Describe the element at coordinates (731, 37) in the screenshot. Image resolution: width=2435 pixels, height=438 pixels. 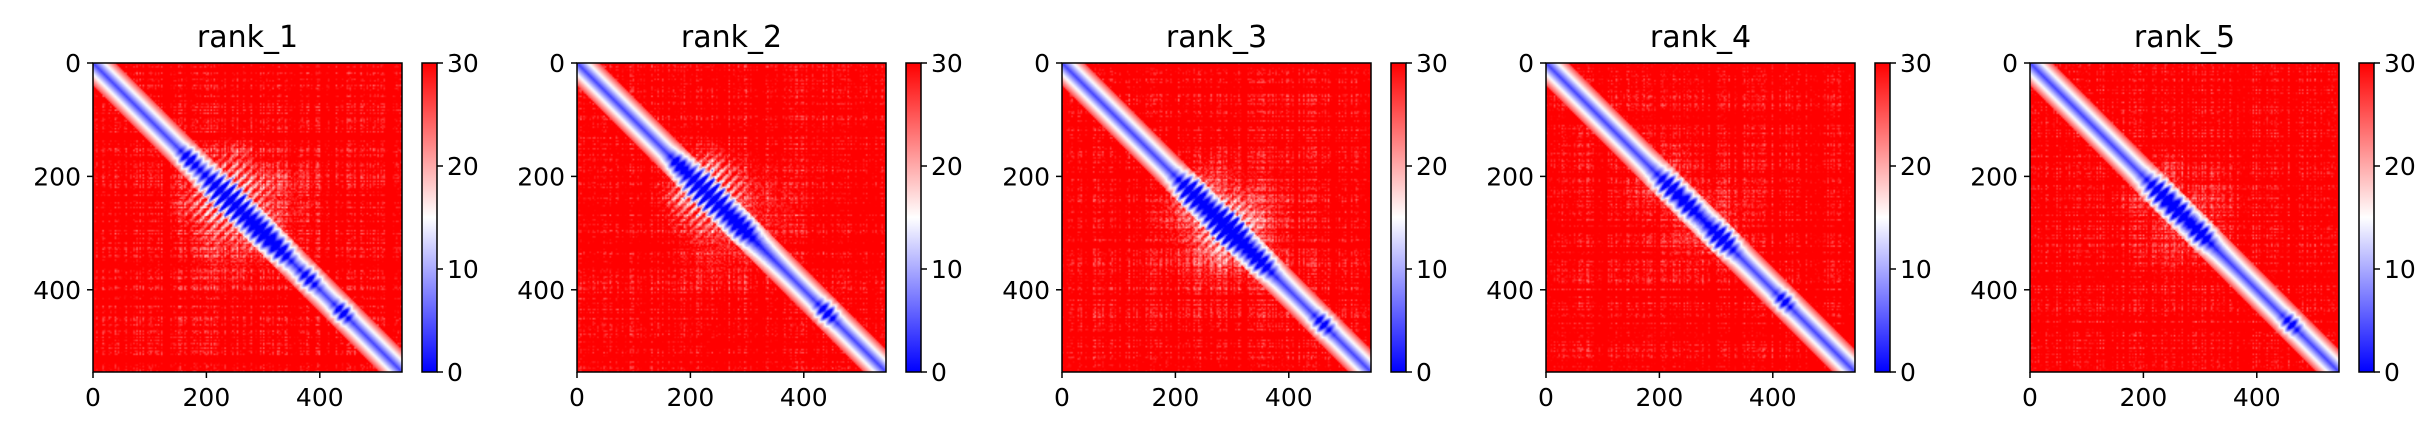
I see `panel-title: rank_2` at that location.